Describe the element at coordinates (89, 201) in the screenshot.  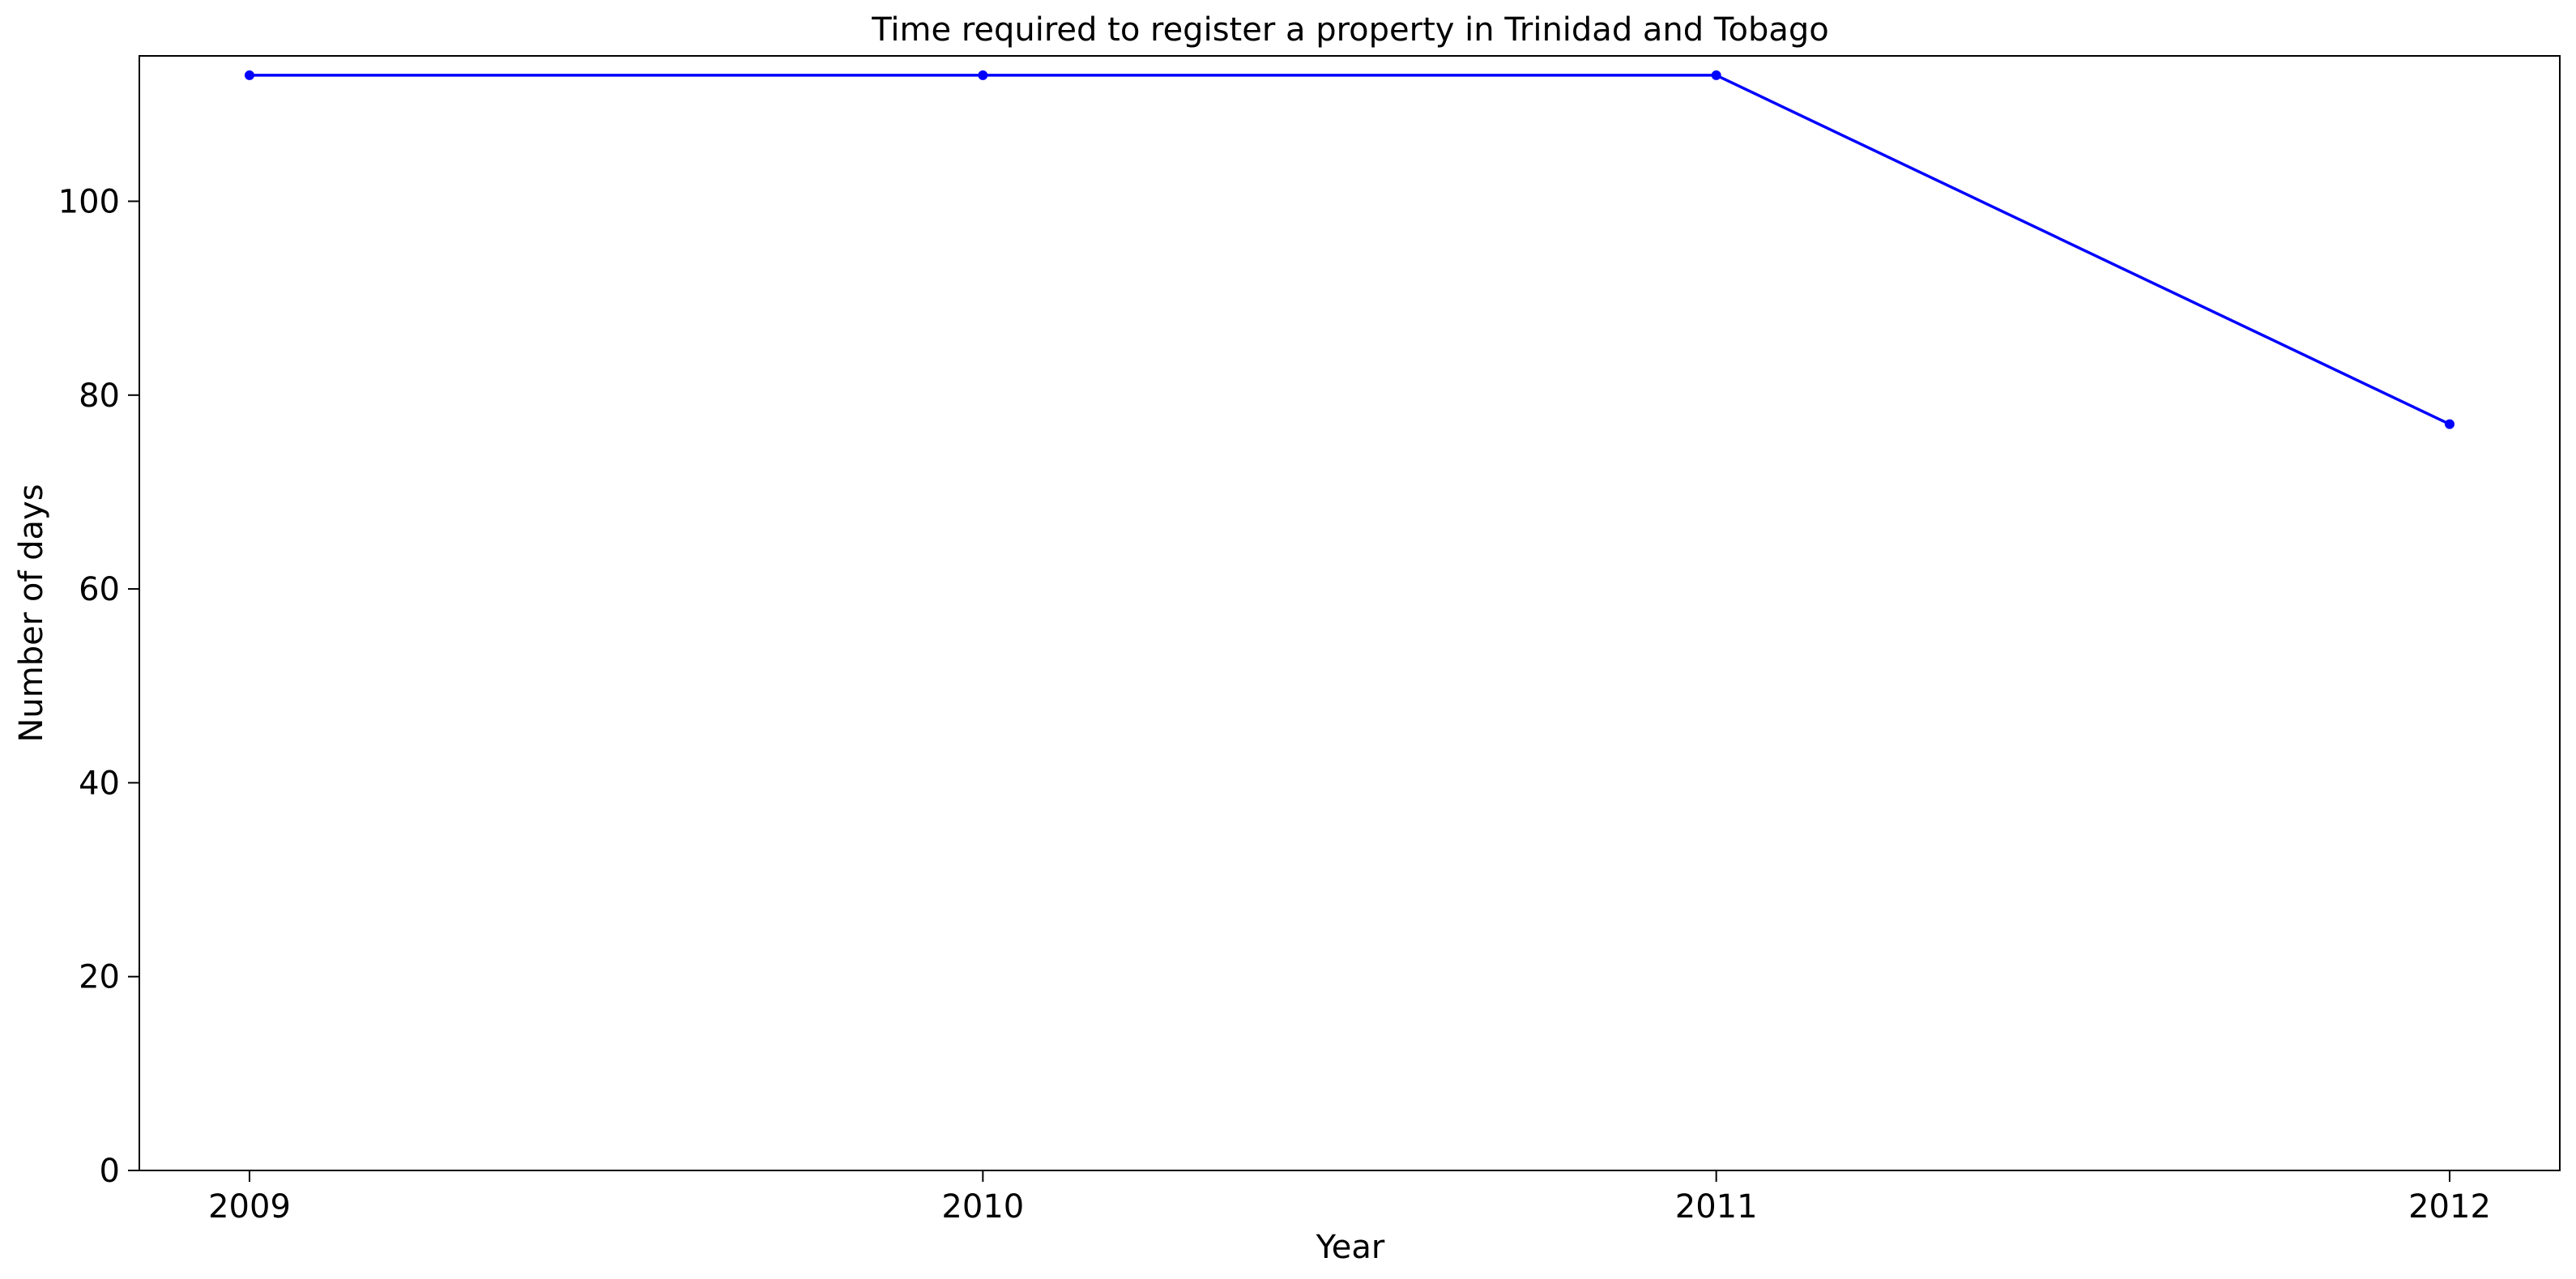
I see `y-tick-label: 100` at that location.